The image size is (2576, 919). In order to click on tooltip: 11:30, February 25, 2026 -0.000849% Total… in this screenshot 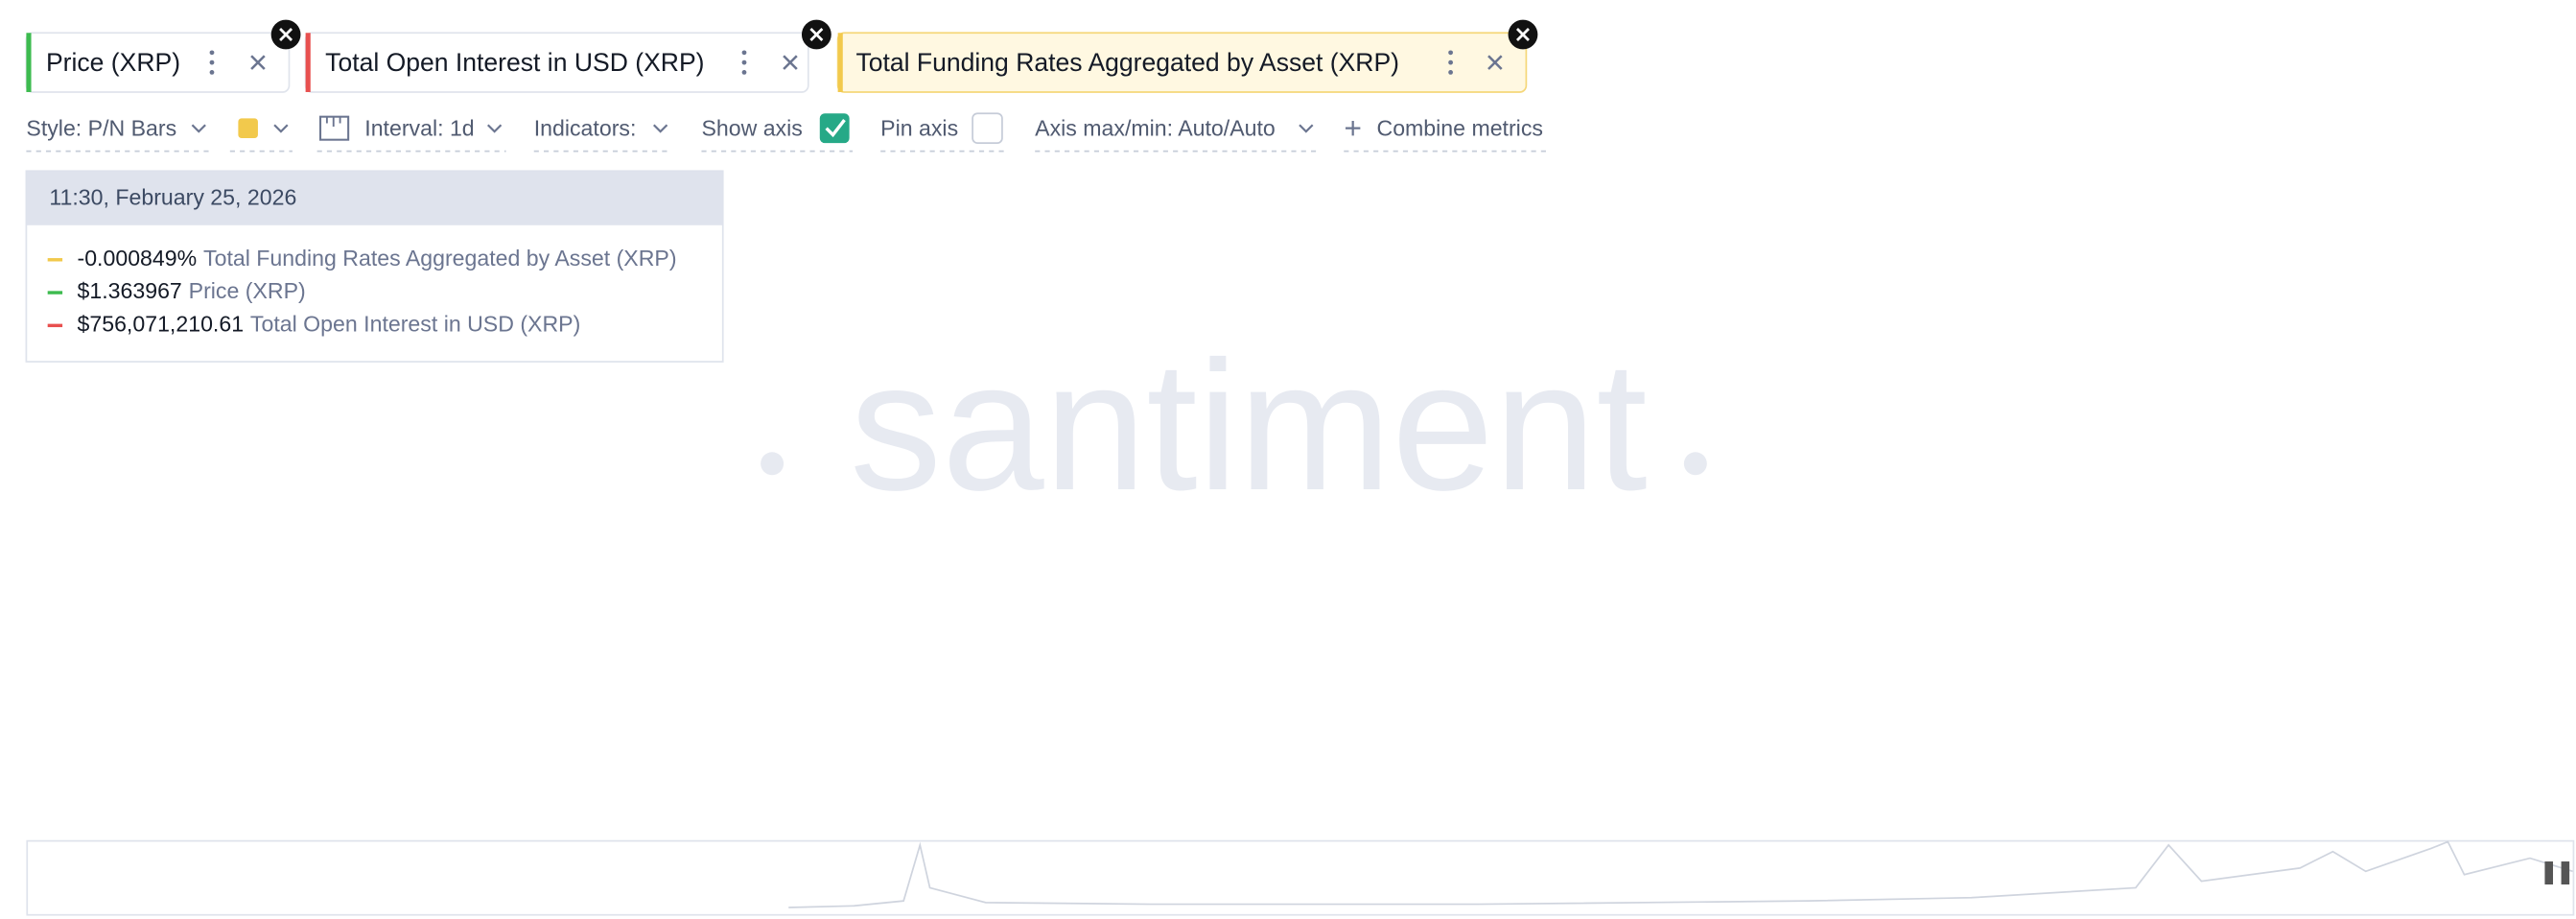, I will do `click(374, 266)`.